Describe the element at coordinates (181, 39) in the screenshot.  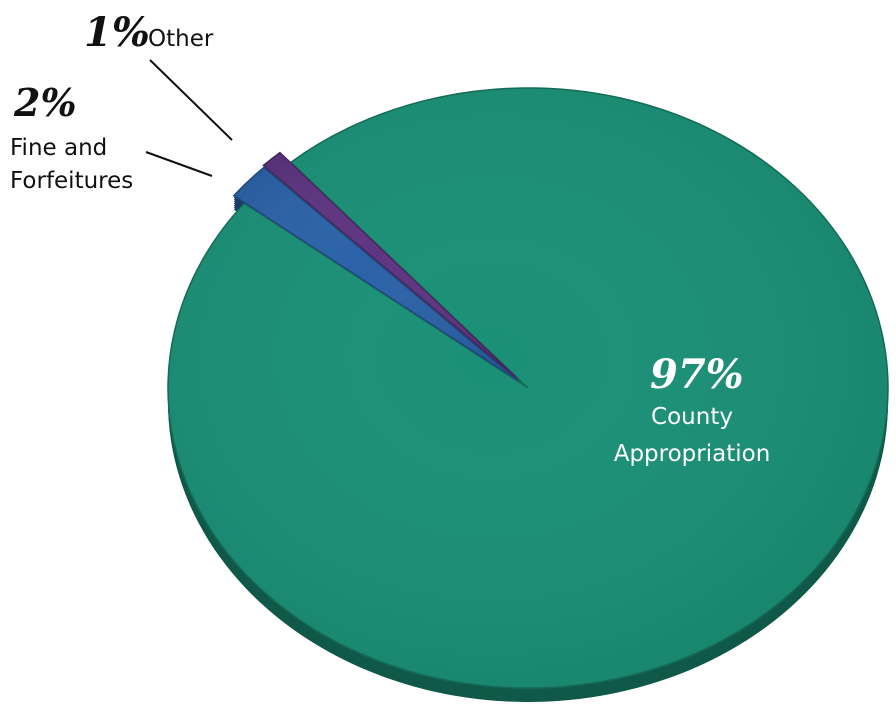
I see `slice-label-other-line-0: Other` at that location.